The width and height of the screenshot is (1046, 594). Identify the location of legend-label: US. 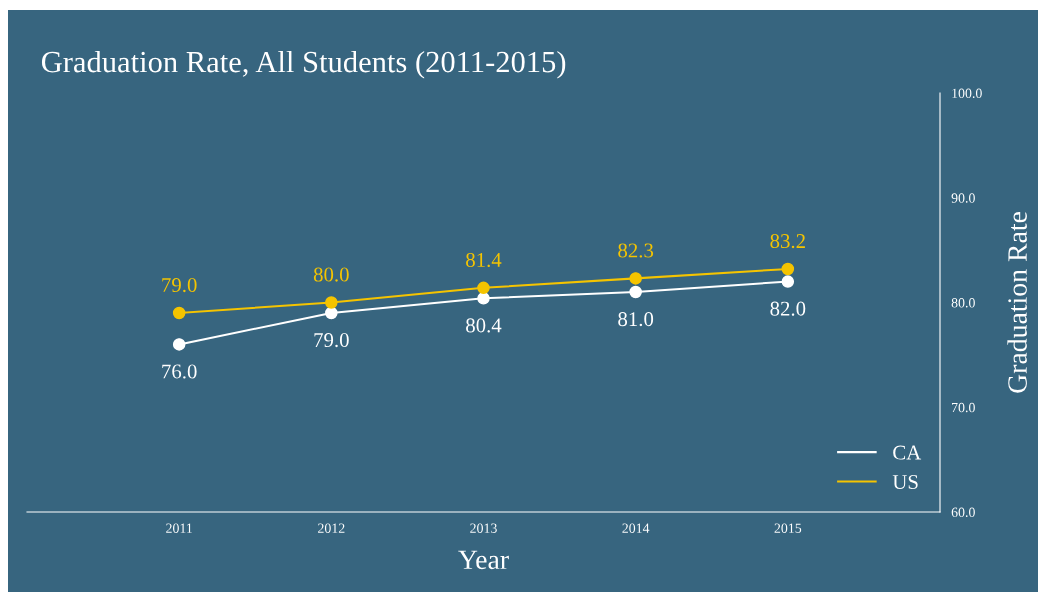
(905, 482).